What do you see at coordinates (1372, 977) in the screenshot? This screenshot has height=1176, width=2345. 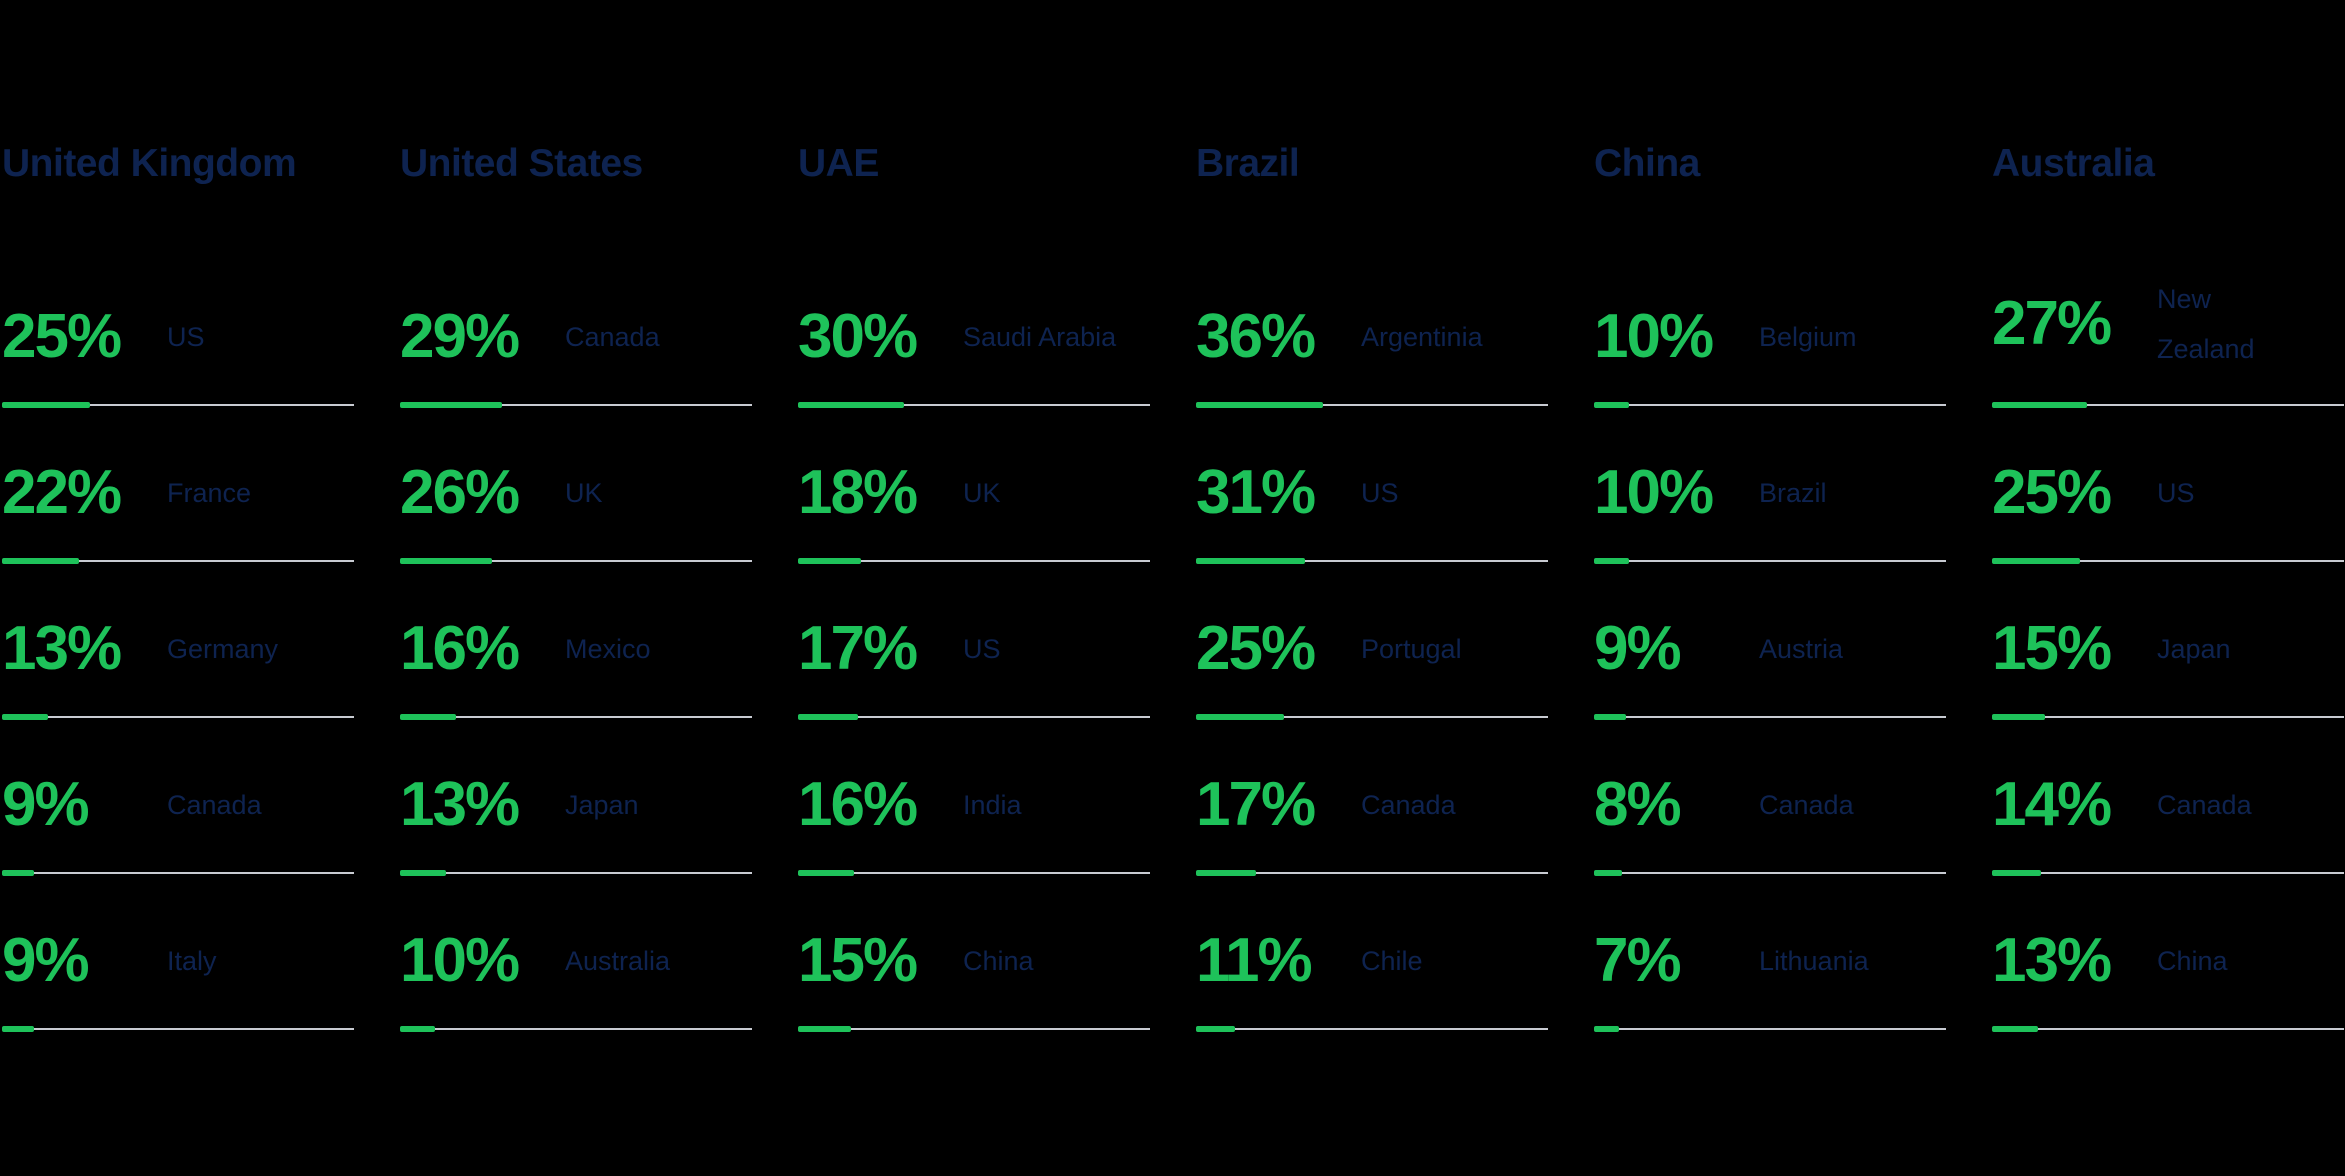 I see `stat-row: 11% Chile` at bounding box center [1372, 977].